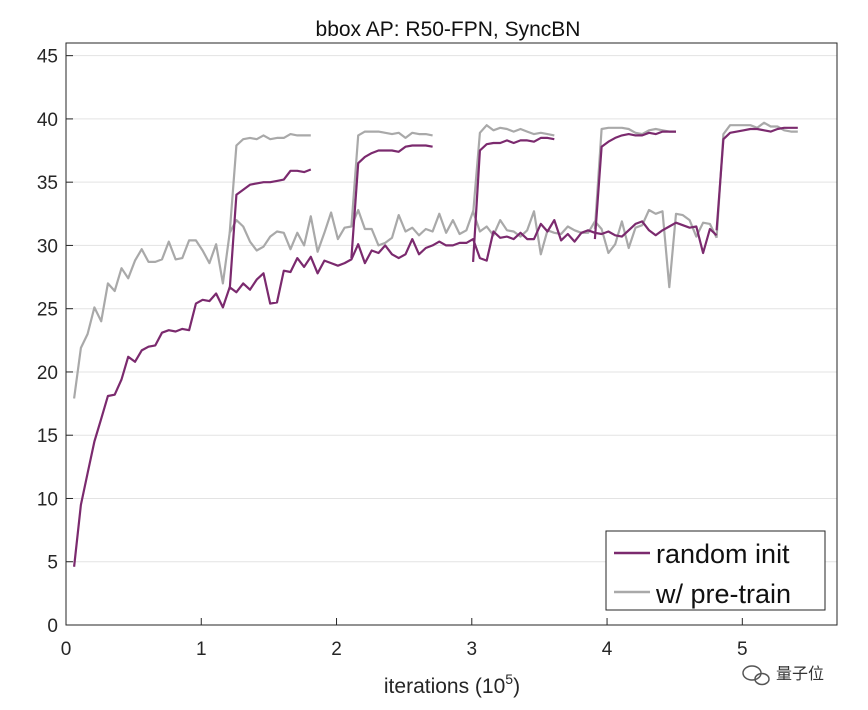 This screenshot has width=868, height=710. I want to click on x-tick-label: 5, so click(742, 649).